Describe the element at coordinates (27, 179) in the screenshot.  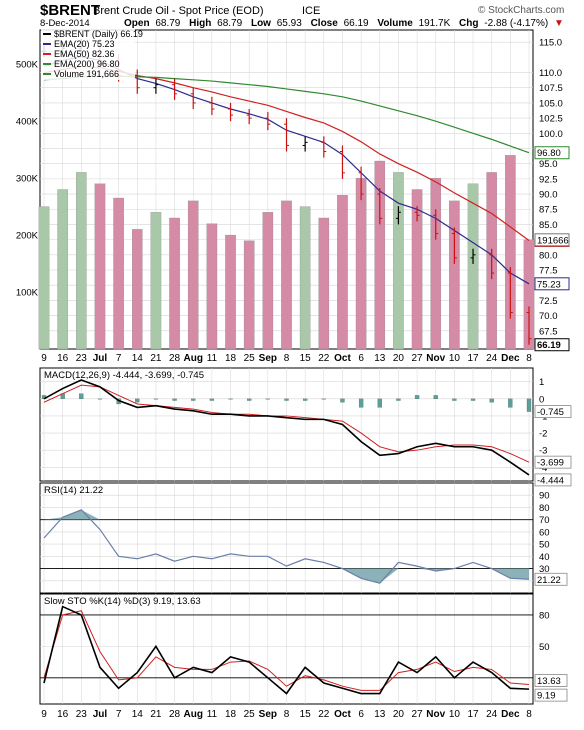
I see `volume-axis-label: 300K` at that location.